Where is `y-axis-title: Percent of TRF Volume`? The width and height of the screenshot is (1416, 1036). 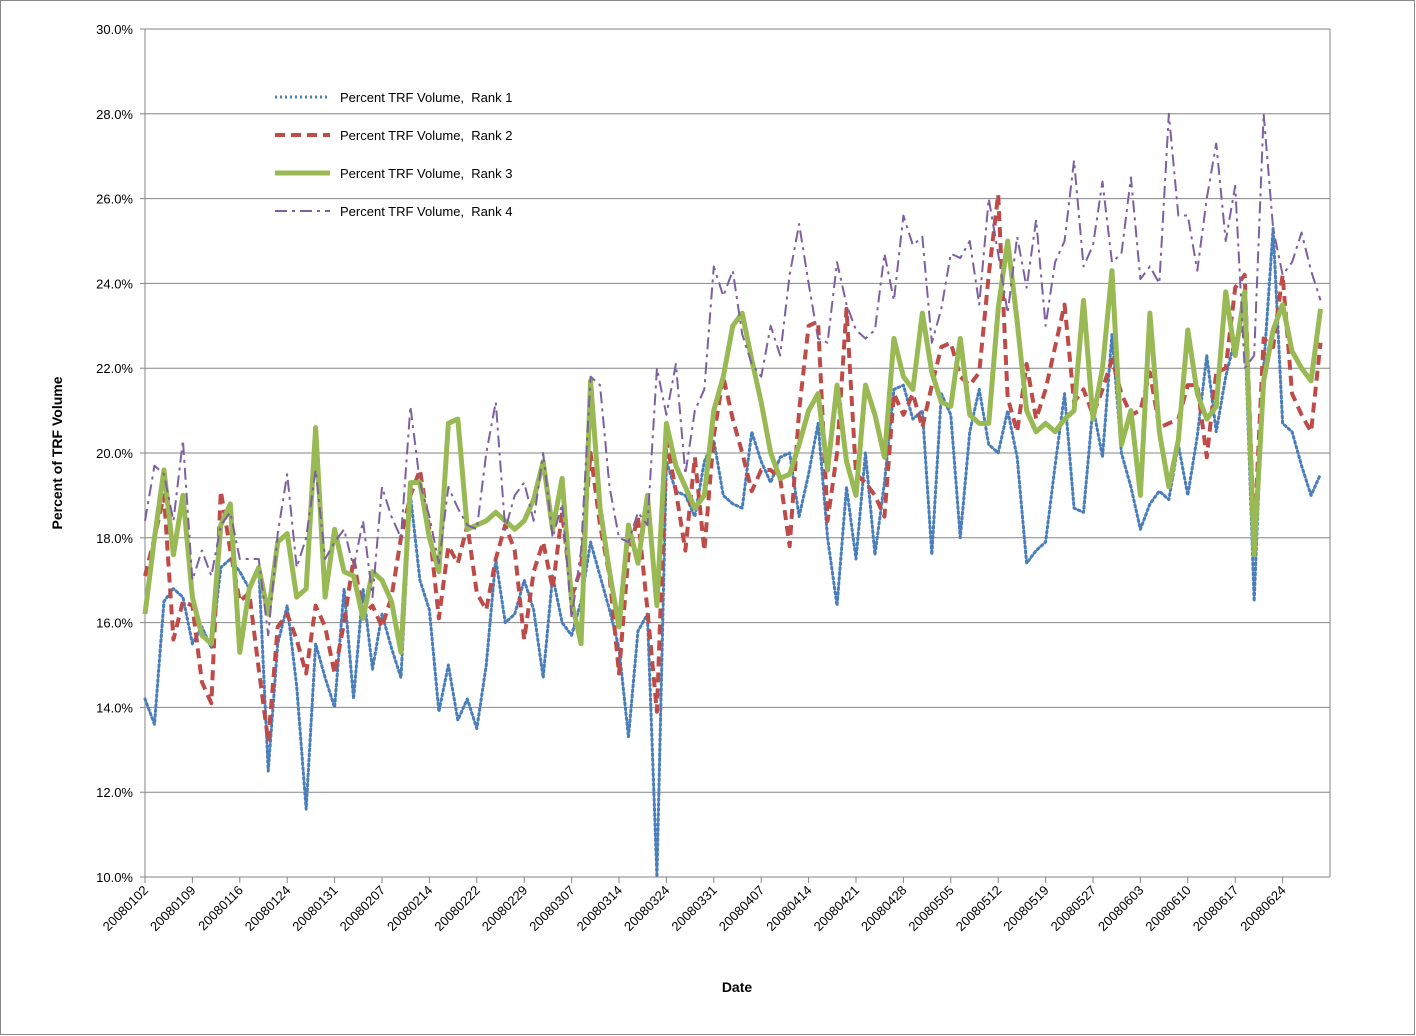 y-axis-title: Percent of TRF Volume is located at coordinates (57, 452).